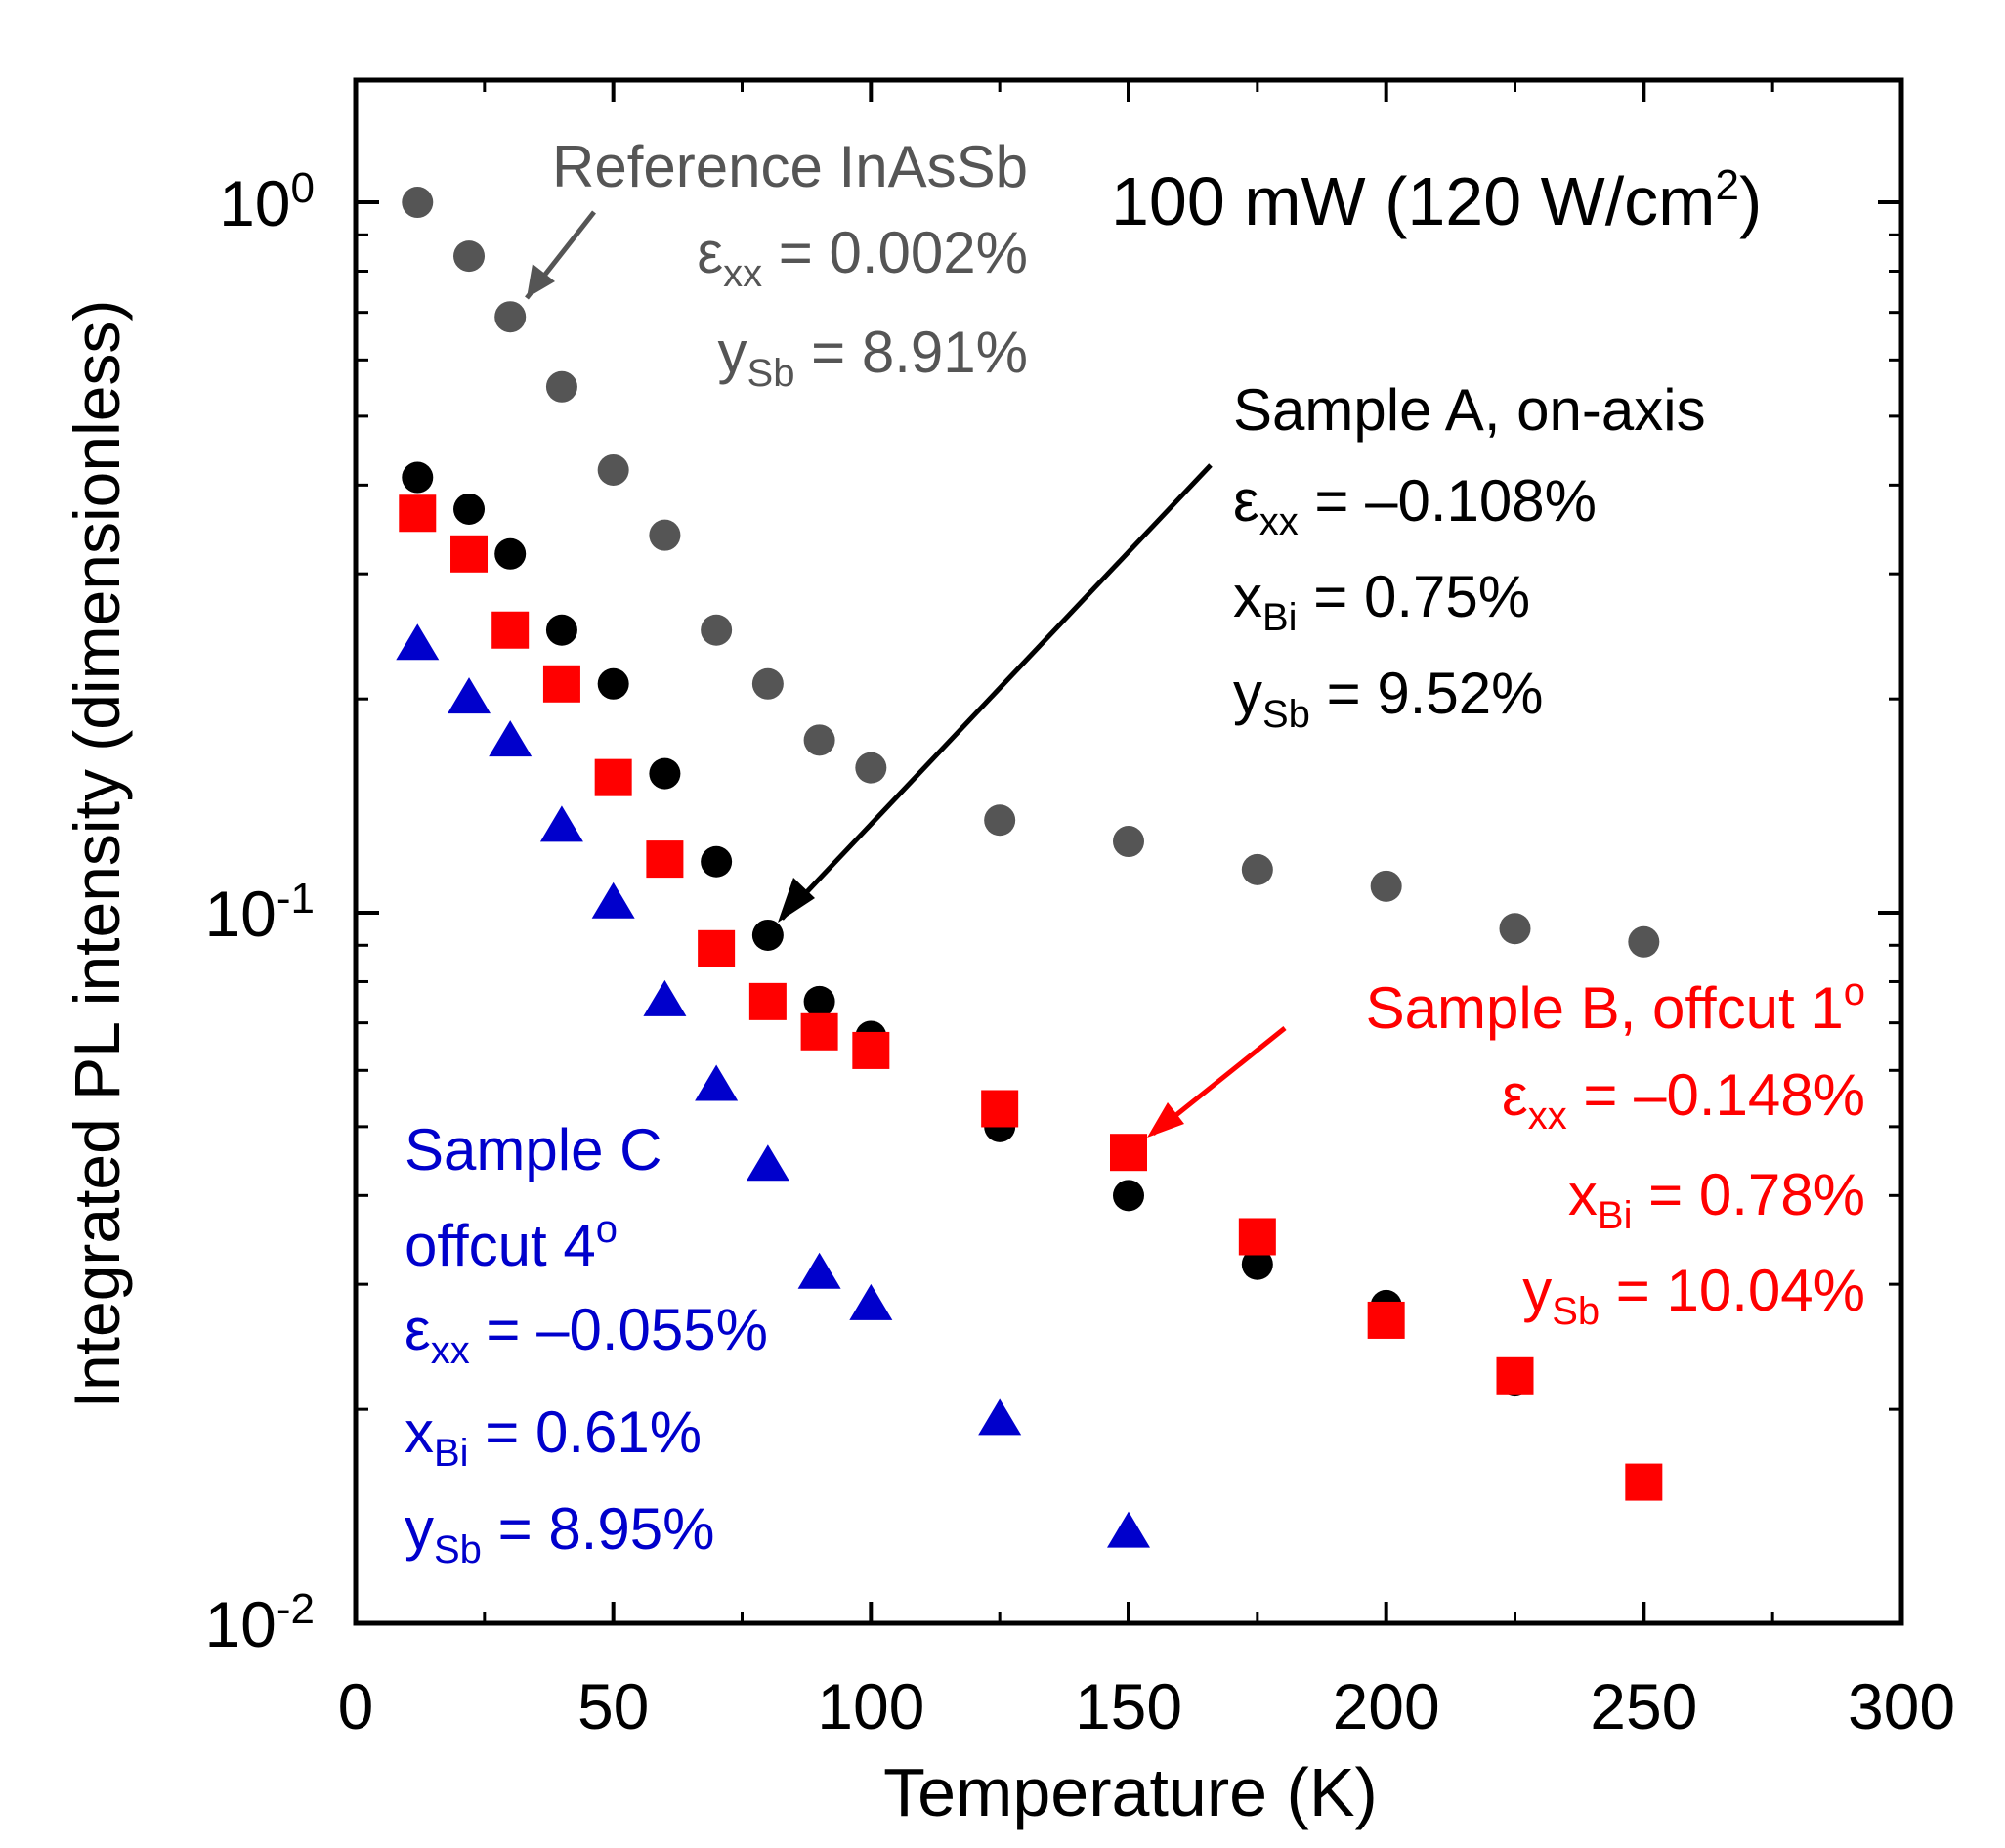 The width and height of the screenshot is (2005, 1848). Describe the element at coordinates (790, 166) in the screenshot. I see `reference-title: Reference InAsSb` at that location.